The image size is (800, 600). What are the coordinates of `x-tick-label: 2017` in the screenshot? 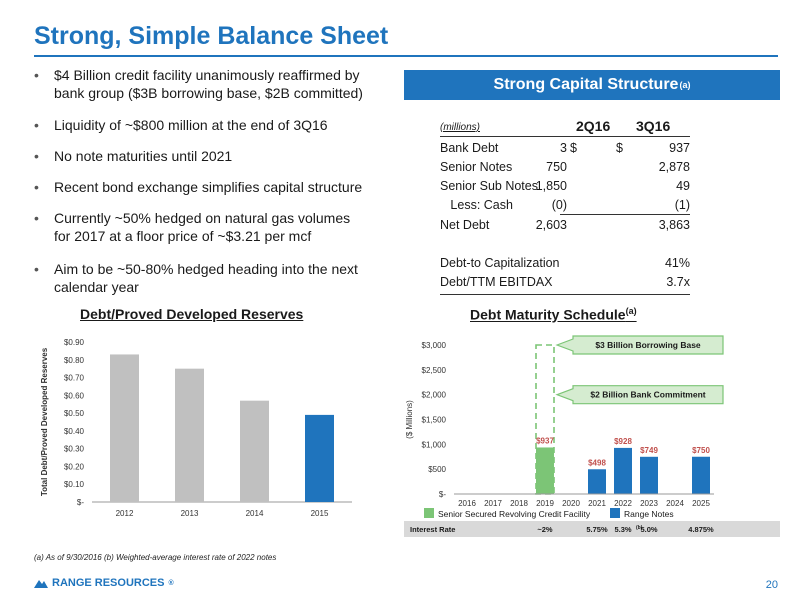 It's located at (493, 503).